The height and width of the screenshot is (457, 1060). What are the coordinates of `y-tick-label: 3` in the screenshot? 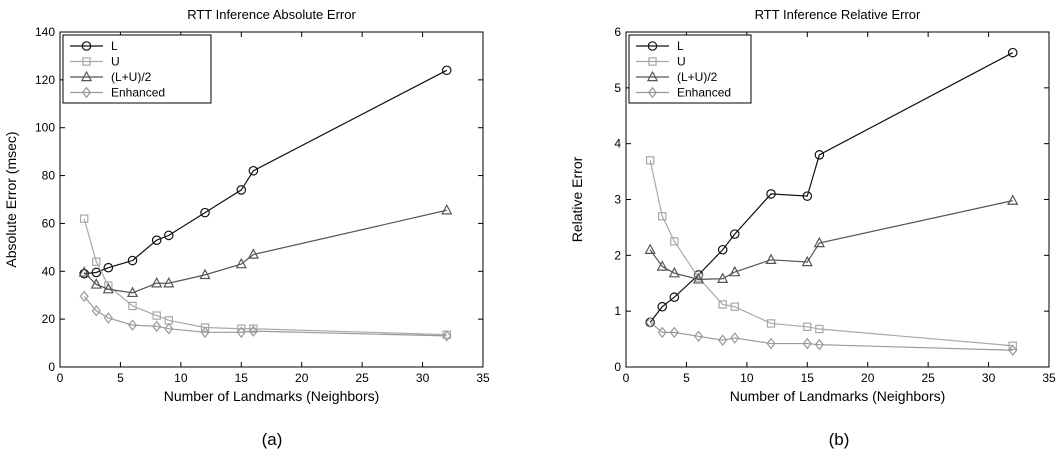 It's located at (617, 200).